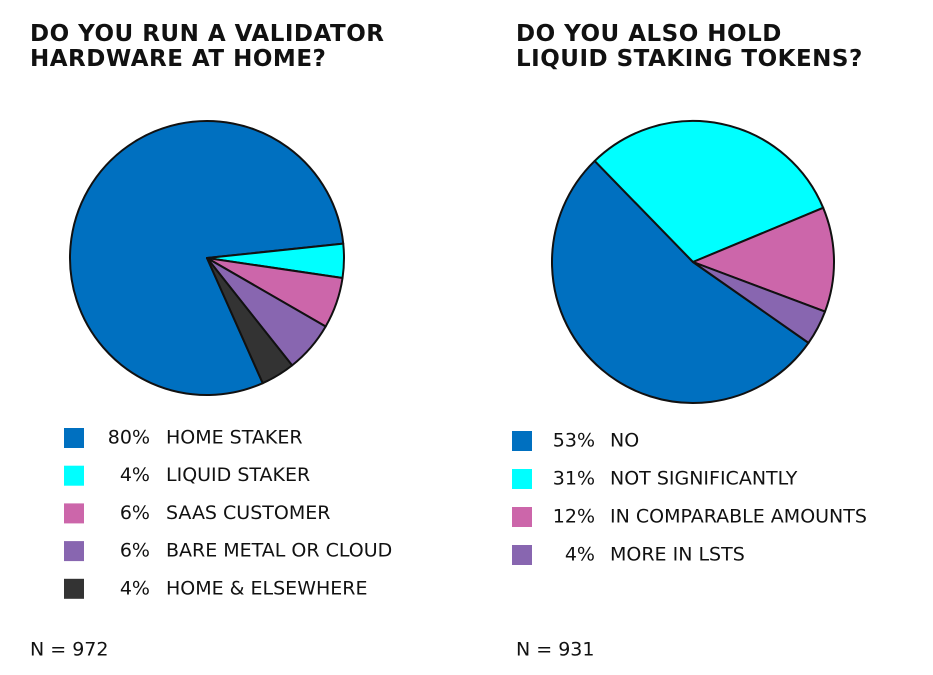 This screenshot has width=933, height=675. I want to click on annotation: N = 972, so click(69, 650).